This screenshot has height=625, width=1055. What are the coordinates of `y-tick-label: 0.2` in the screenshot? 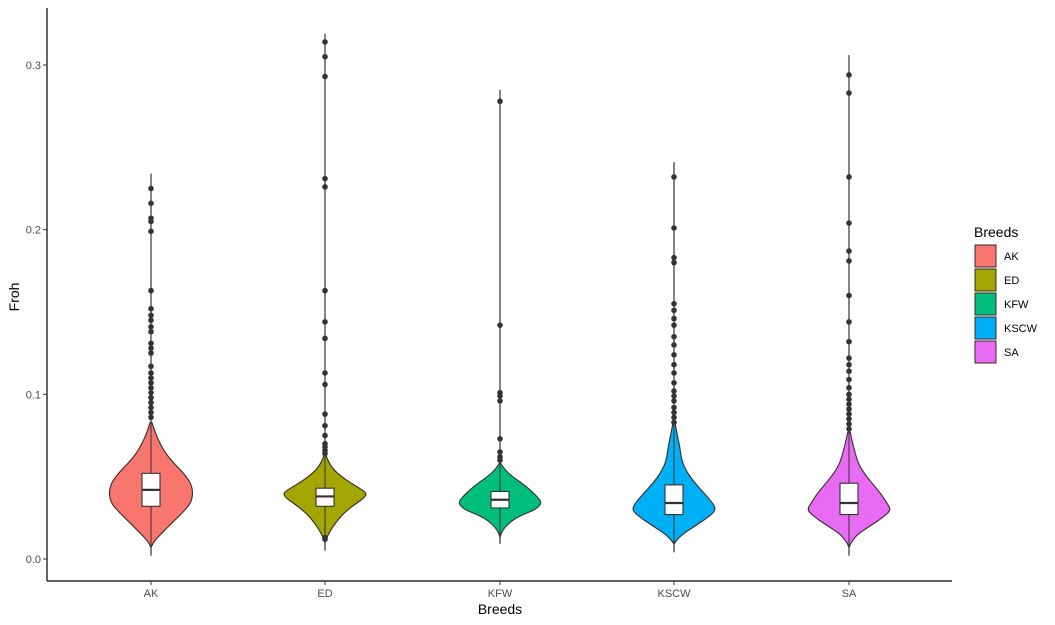 It's located at (33, 231).